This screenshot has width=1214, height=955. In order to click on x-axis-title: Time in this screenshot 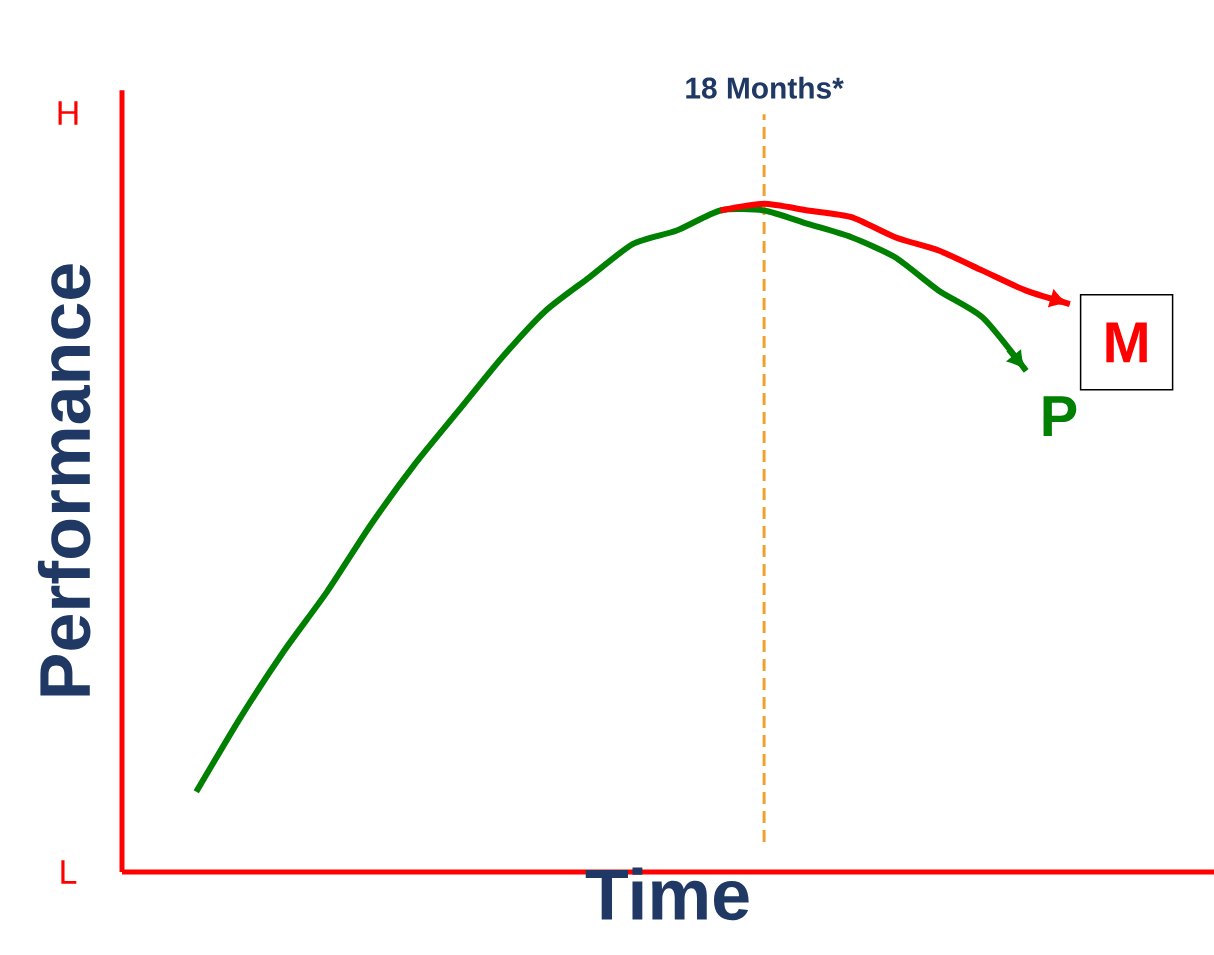, I will do `click(667, 894)`.